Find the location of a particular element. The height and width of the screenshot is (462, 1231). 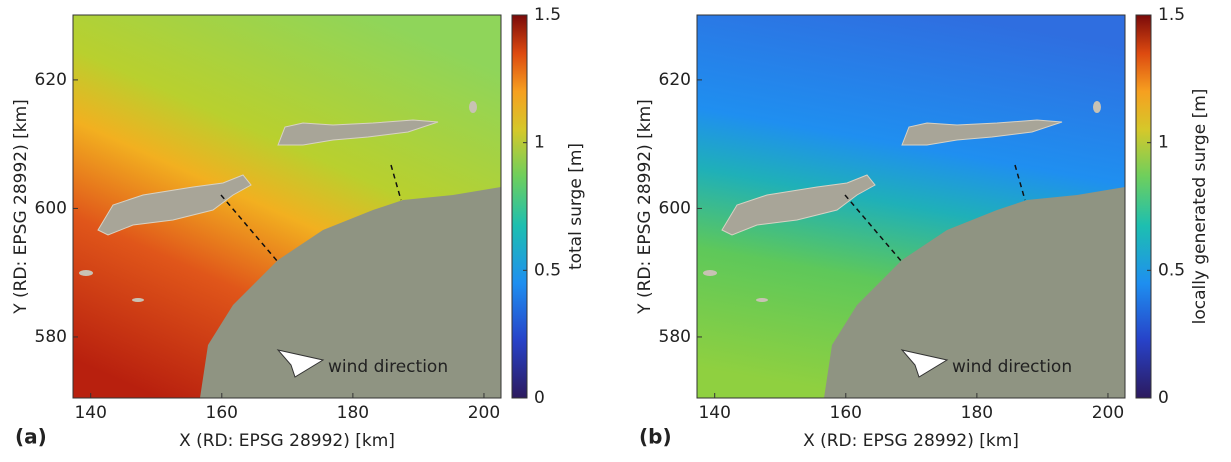

panel-label: (b) is located at coordinates (655, 437).